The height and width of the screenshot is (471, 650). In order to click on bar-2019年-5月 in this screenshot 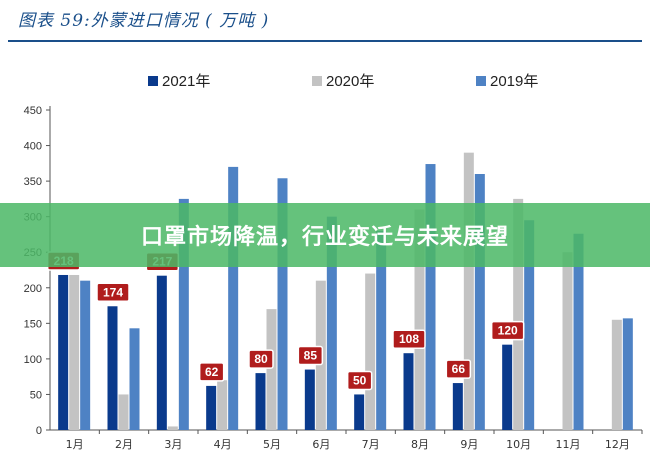, I will do `click(282, 304)`.